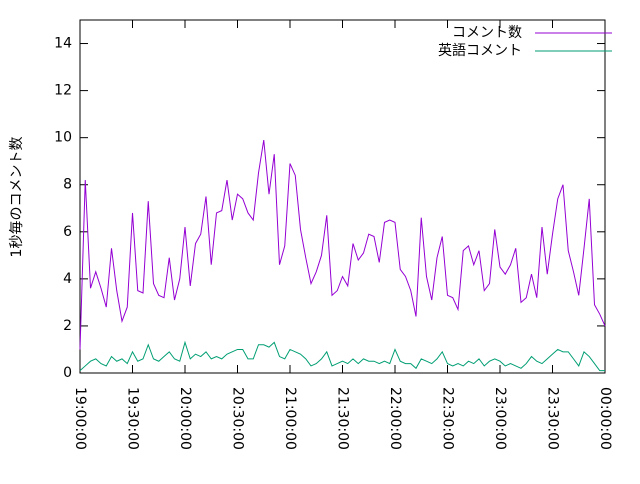 The image size is (640, 484). Describe the element at coordinates (185, 418) in the screenshot. I see `x-tick-label: 20:00:00` at that location.